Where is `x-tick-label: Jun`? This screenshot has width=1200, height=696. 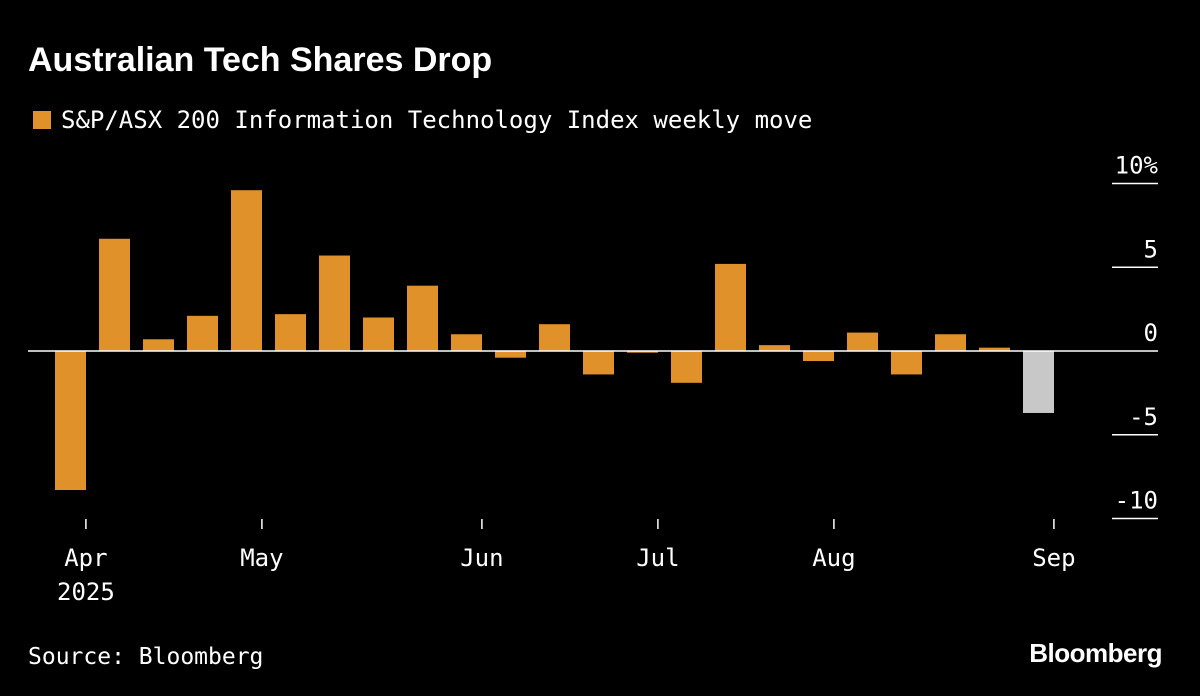
x-tick-label: Jun is located at coordinates (481, 558).